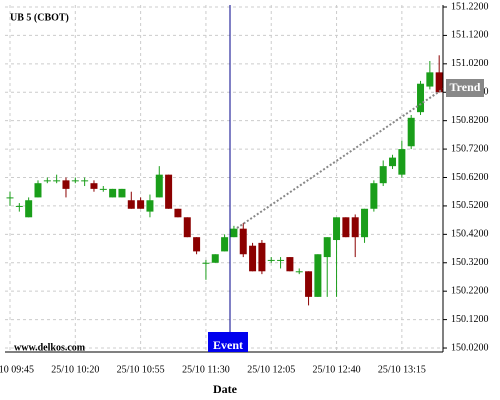  I want to click on x-tick-label: 25/10 10:55, so click(141, 369).